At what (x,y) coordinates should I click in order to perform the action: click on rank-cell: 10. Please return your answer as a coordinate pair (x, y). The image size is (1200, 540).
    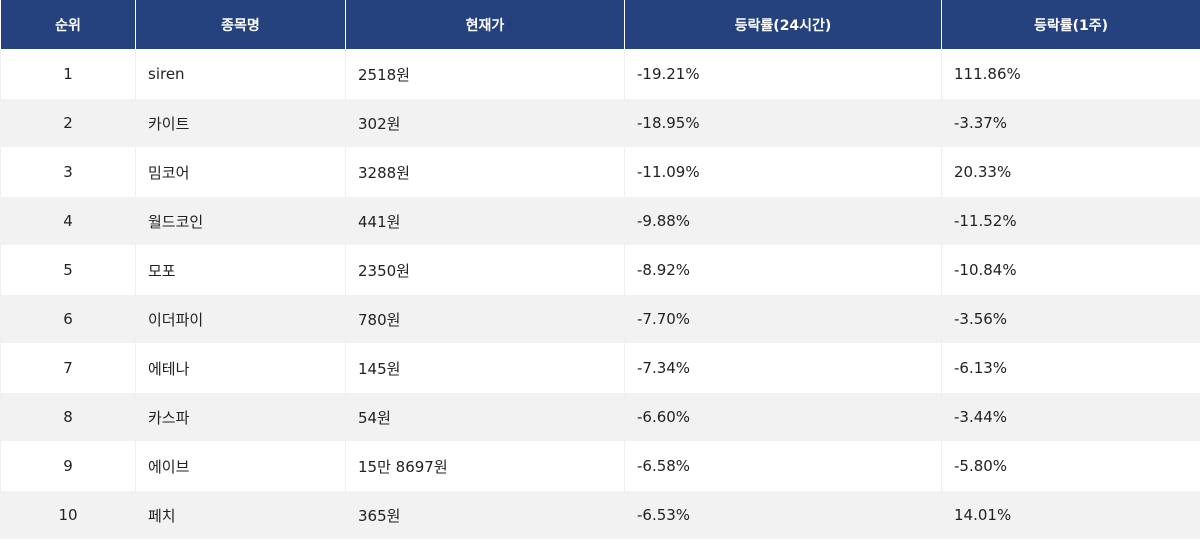
    Looking at the image, I should click on (68, 514).